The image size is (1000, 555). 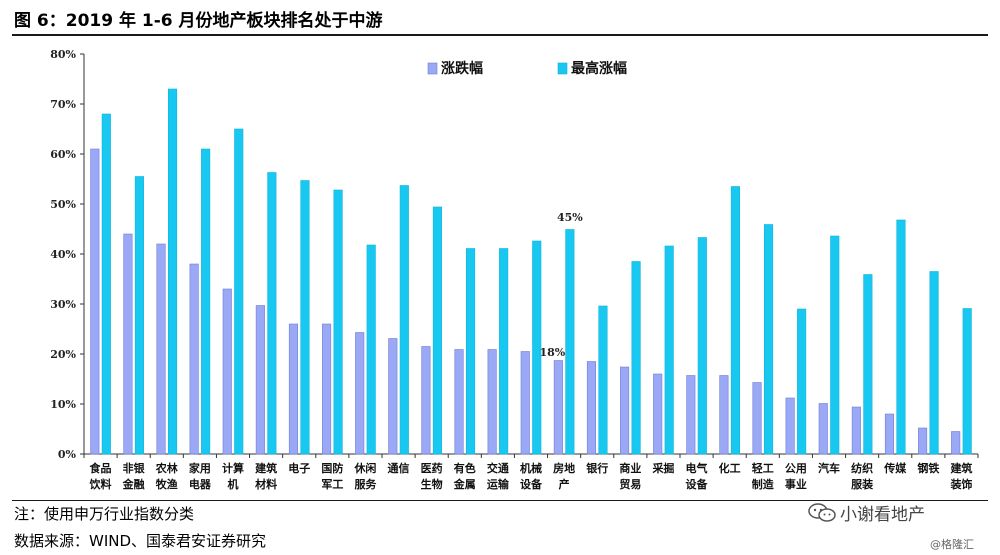 I want to click on x-tick-label: 电器, so click(x=200, y=484).